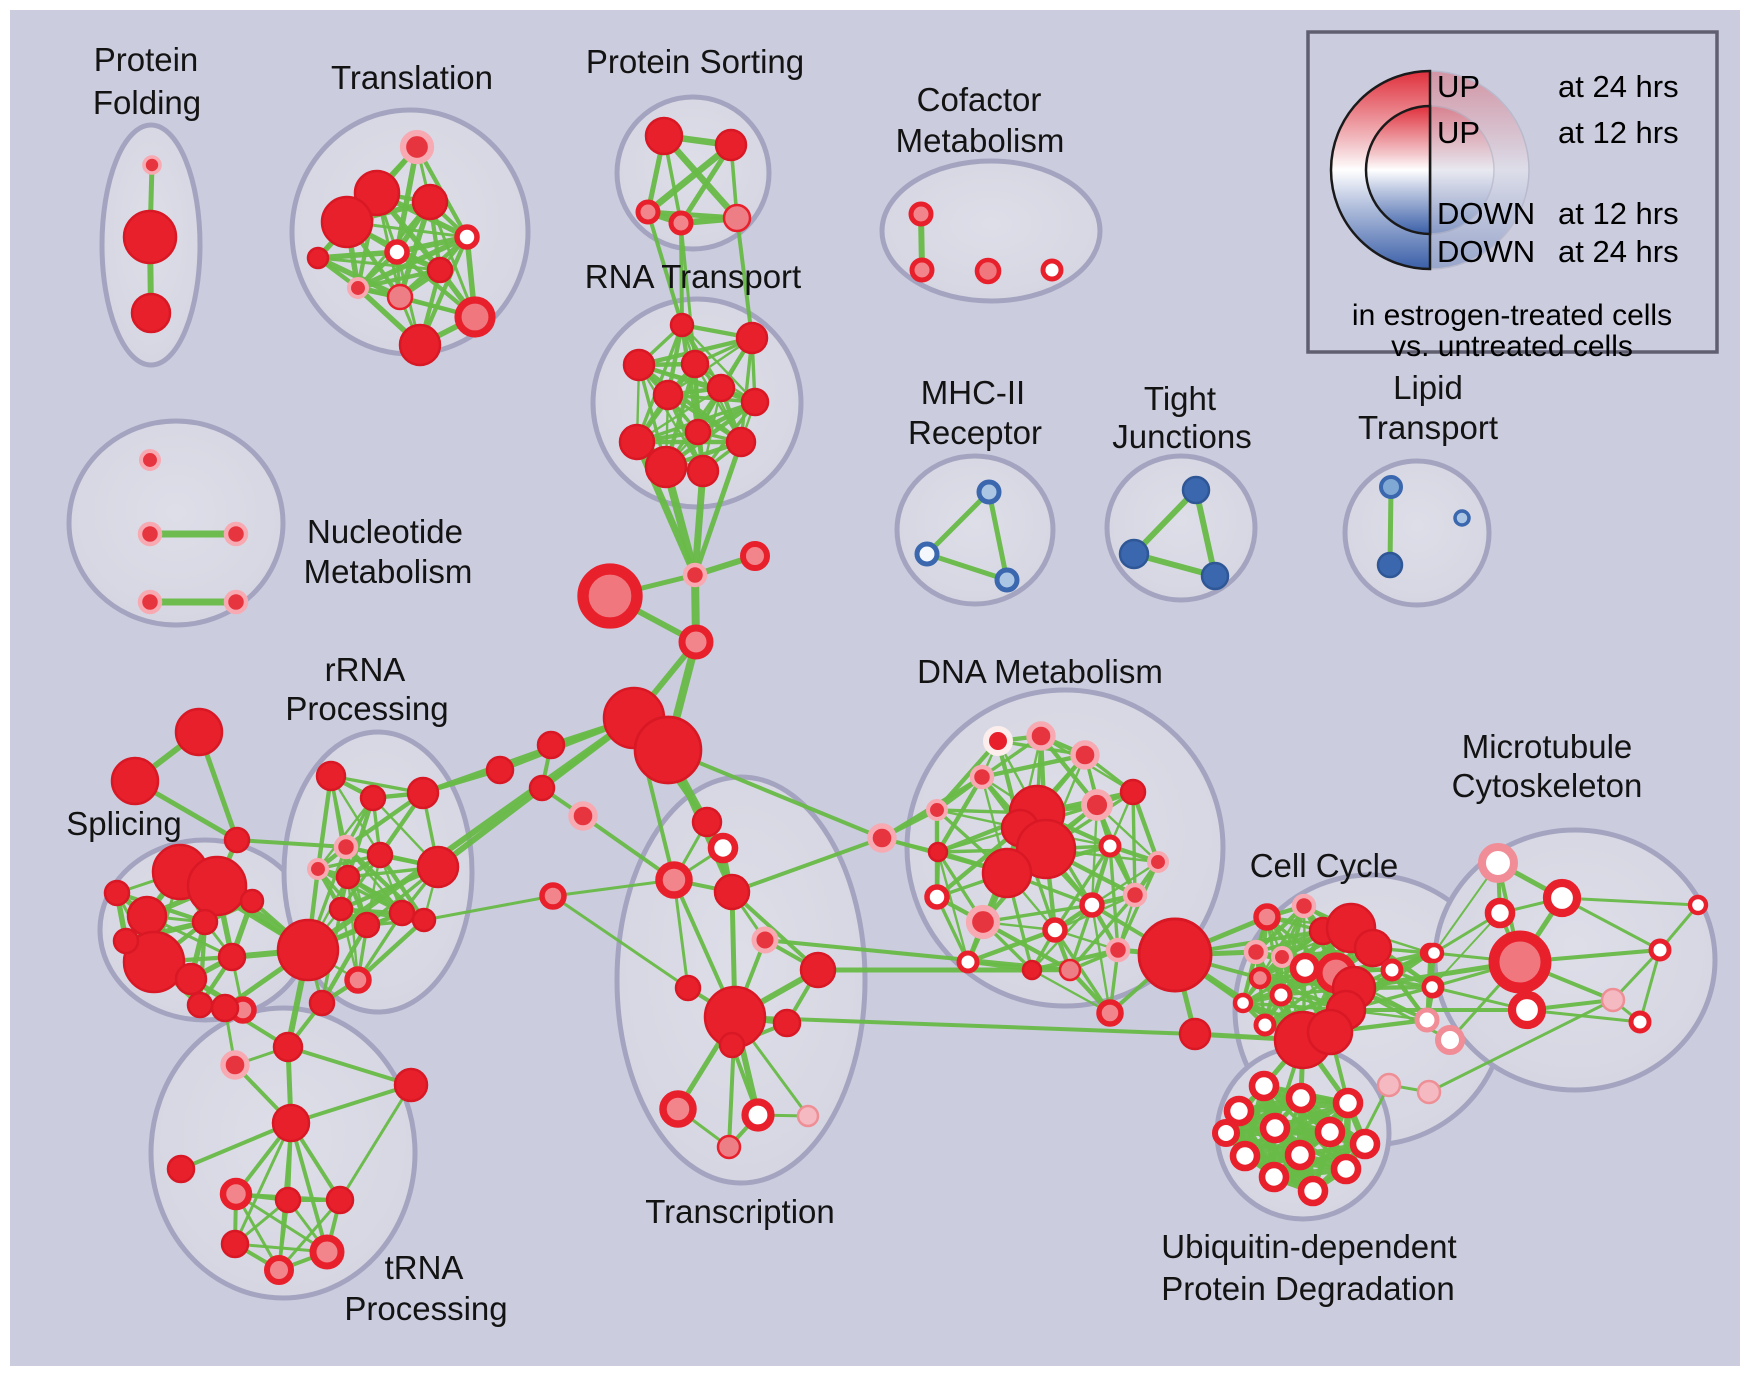  Describe the element at coordinates (424, 1267) in the screenshot. I see `cluster-label-trna-line1: tRNA` at that location.